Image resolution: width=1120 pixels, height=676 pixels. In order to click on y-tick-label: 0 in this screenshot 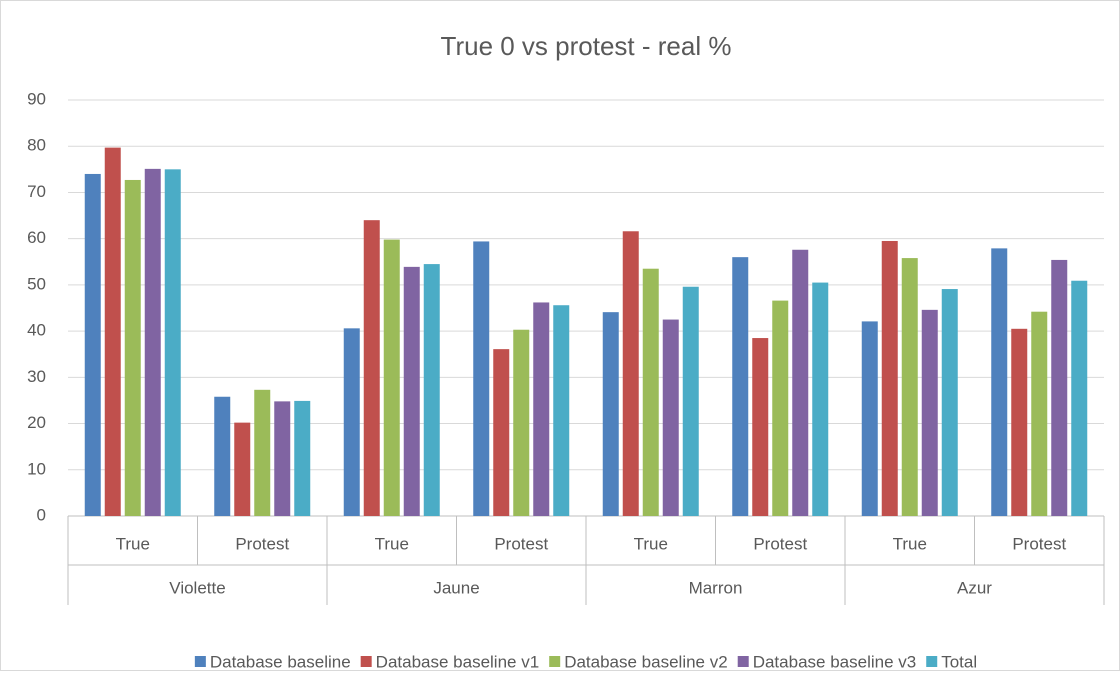, I will do `click(41, 514)`.